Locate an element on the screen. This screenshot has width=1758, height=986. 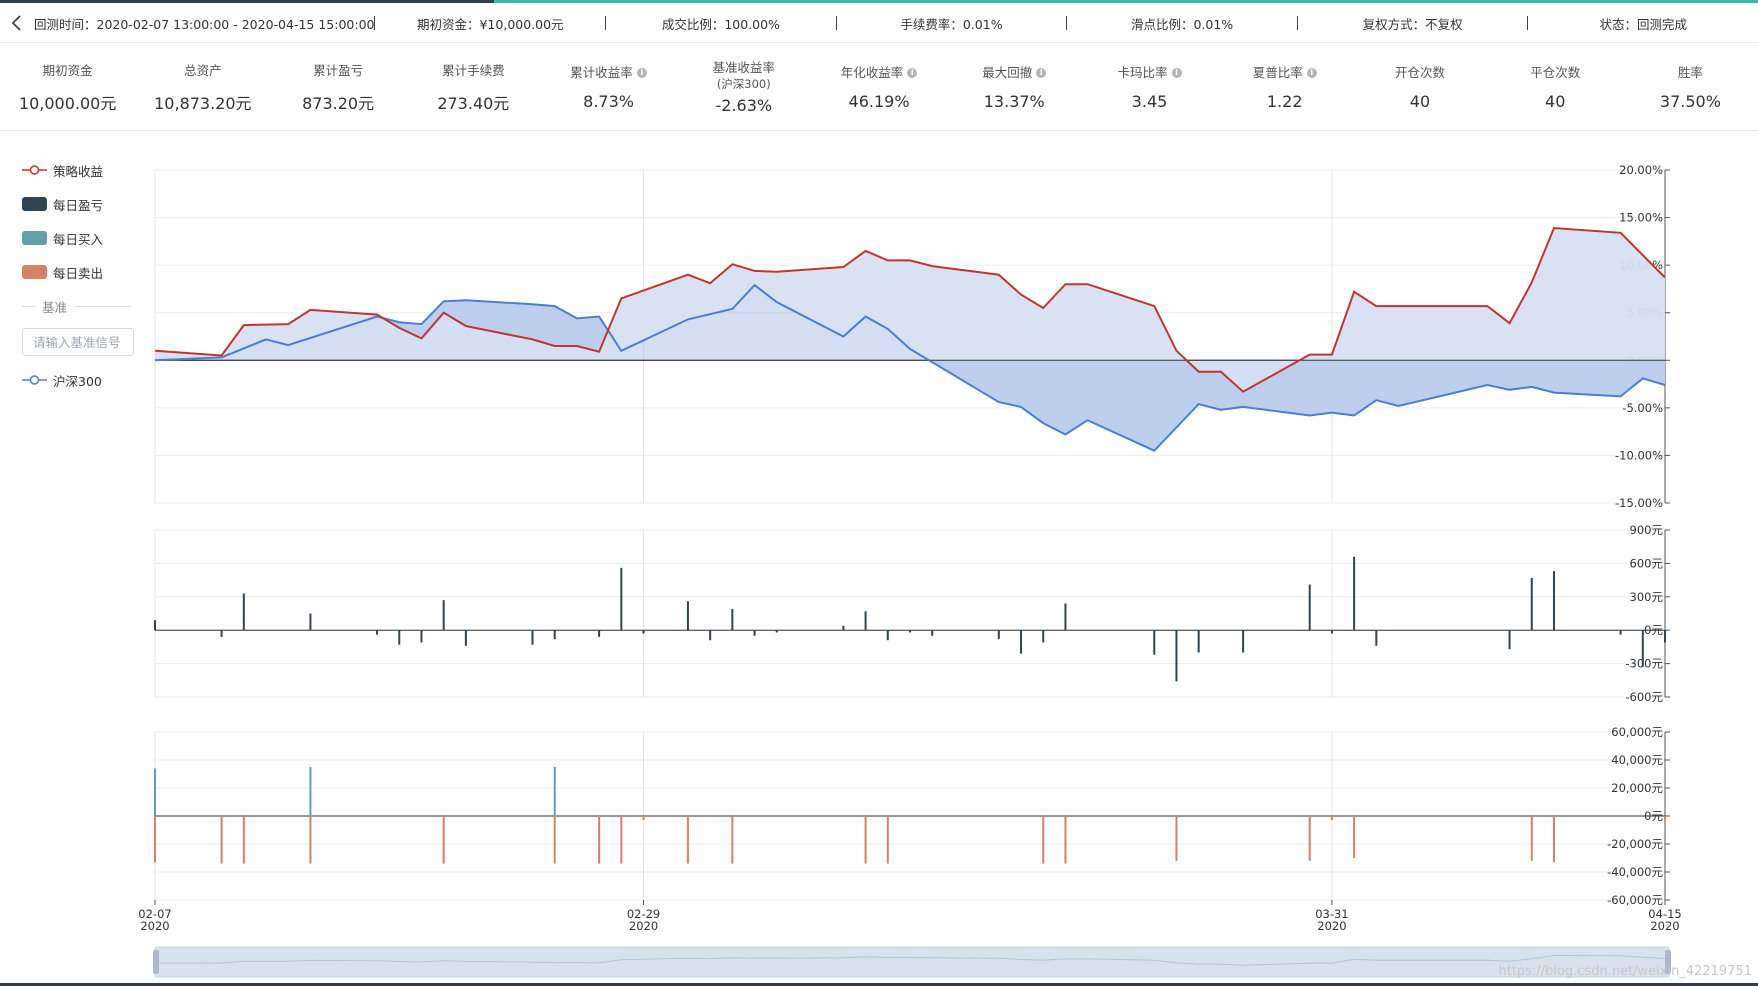
main-ytick-label: -15.00% is located at coordinates (1639, 503).